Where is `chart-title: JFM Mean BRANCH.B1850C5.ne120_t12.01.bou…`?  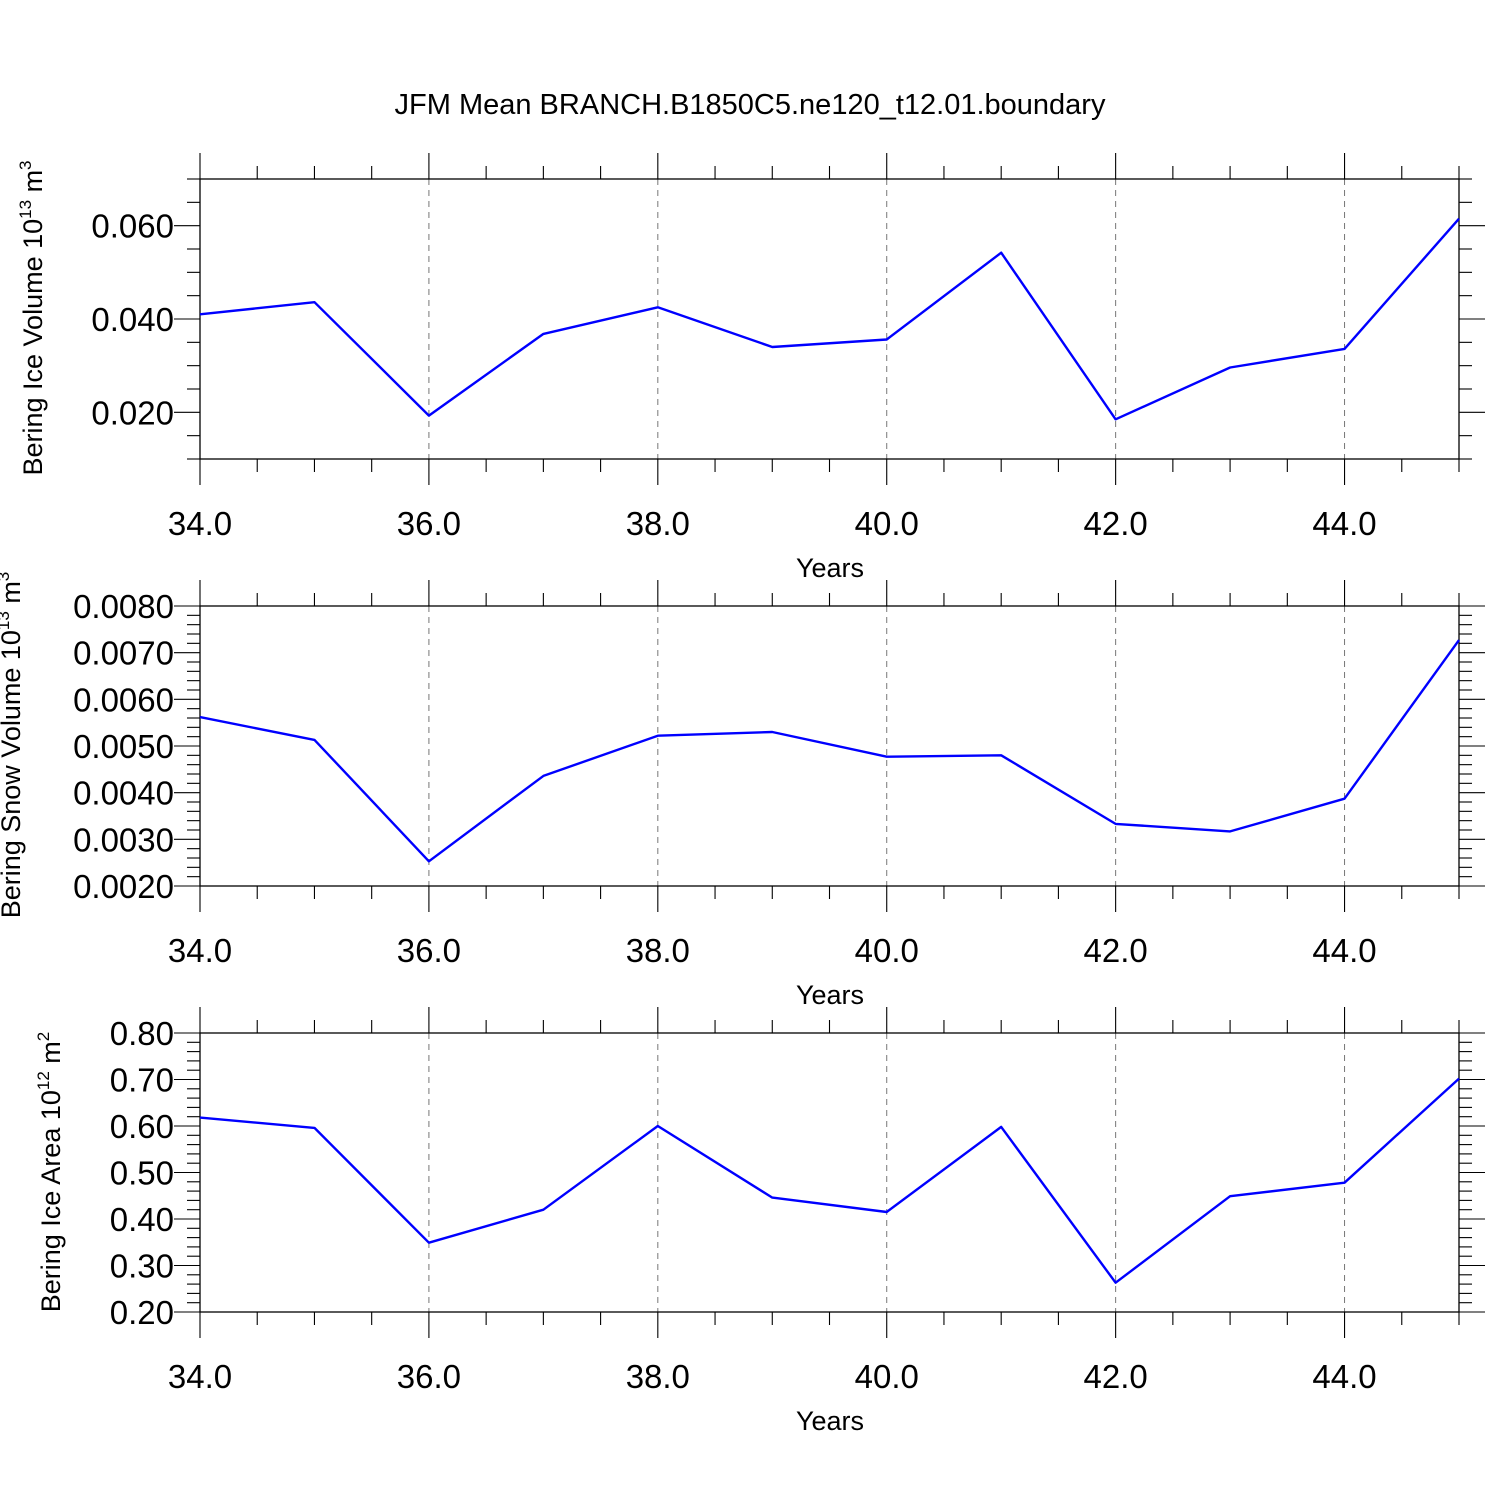
chart-title: JFM Mean BRANCH.B1850C5.ne120_t12.01.bou… is located at coordinates (750, 105).